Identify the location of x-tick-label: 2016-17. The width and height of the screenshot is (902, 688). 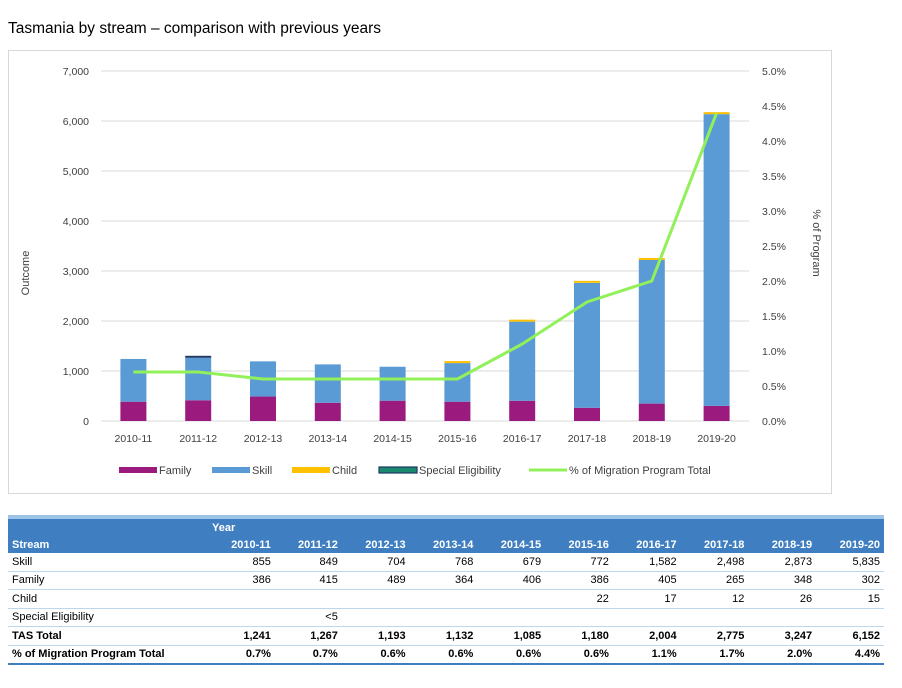
(522, 439).